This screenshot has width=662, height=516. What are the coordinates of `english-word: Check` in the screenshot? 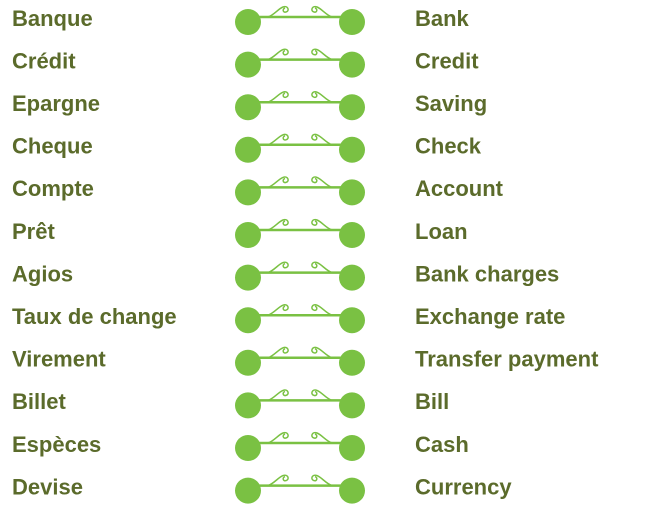 It's located at (448, 146).